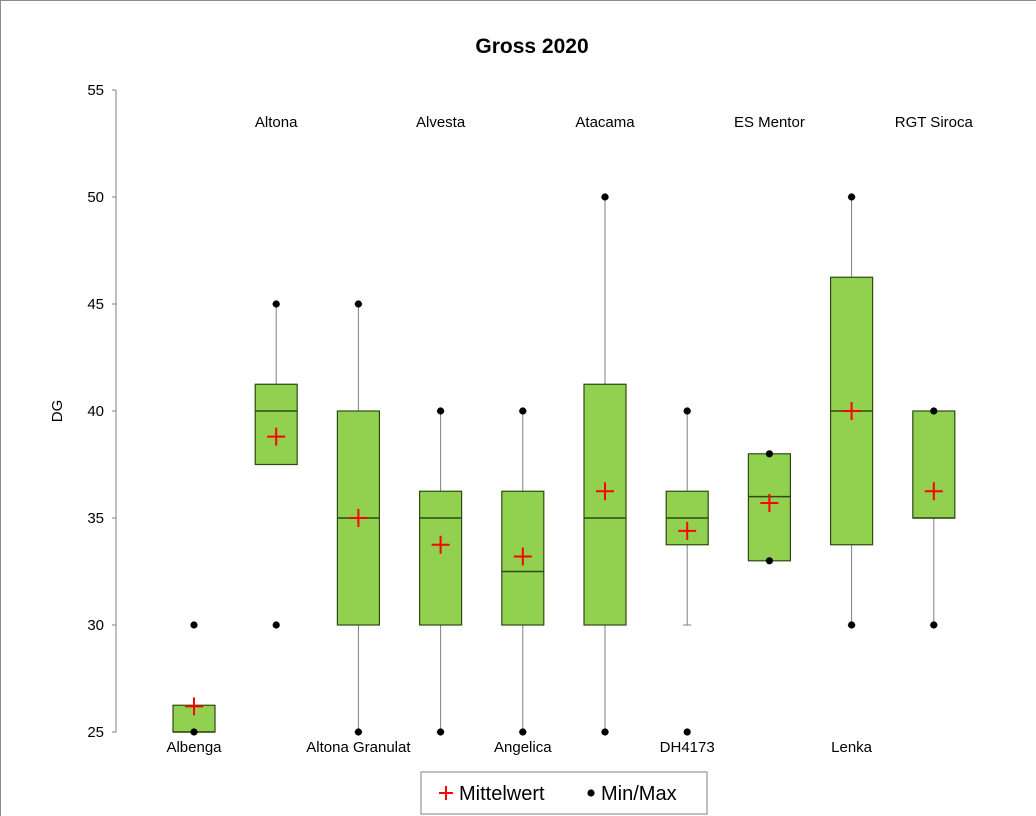 The image size is (1036, 816). Describe the element at coordinates (57, 411) in the screenshot. I see `y-axis-label: DG` at that location.